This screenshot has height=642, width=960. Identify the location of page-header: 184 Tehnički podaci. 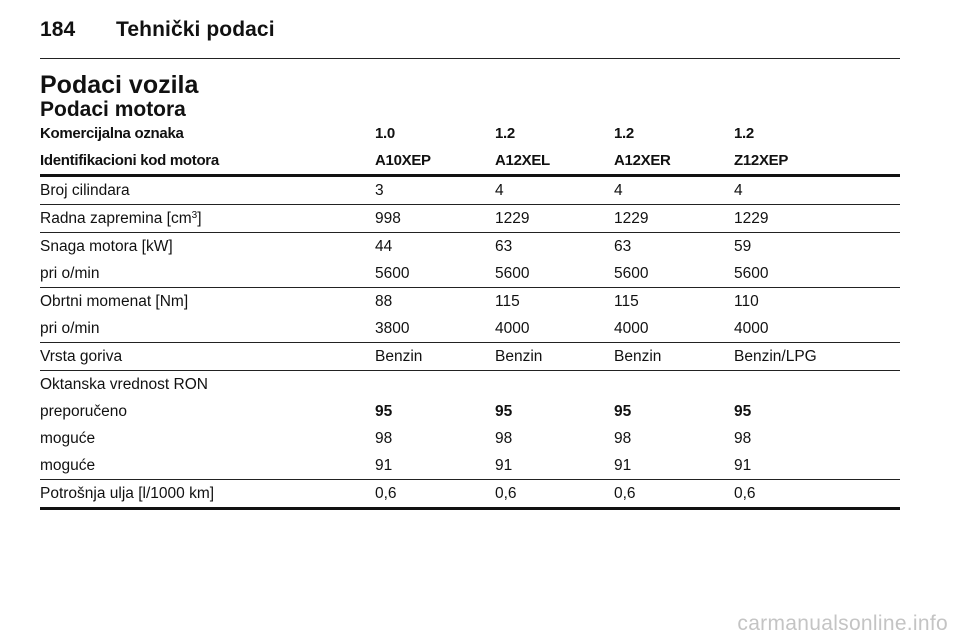
(157, 30).